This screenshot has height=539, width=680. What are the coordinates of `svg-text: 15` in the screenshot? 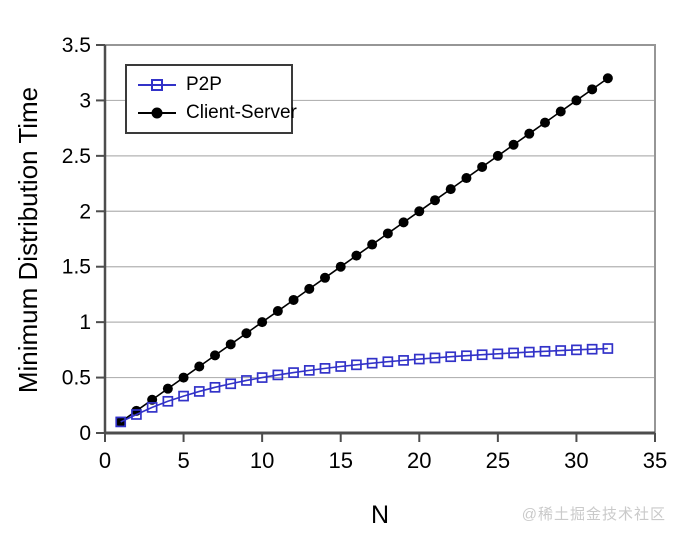 It's located at (340, 460).